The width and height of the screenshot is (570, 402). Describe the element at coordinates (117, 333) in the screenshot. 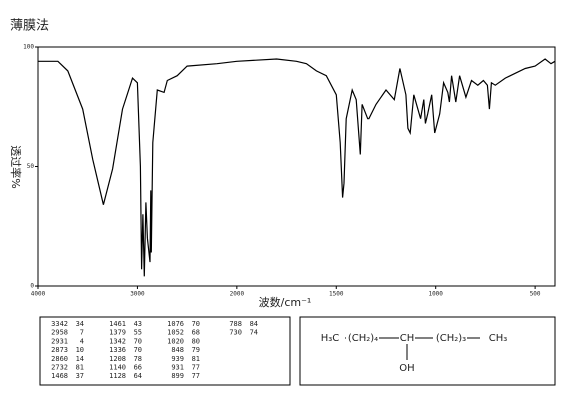

I see `peak-wavenumber: 1379` at that location.